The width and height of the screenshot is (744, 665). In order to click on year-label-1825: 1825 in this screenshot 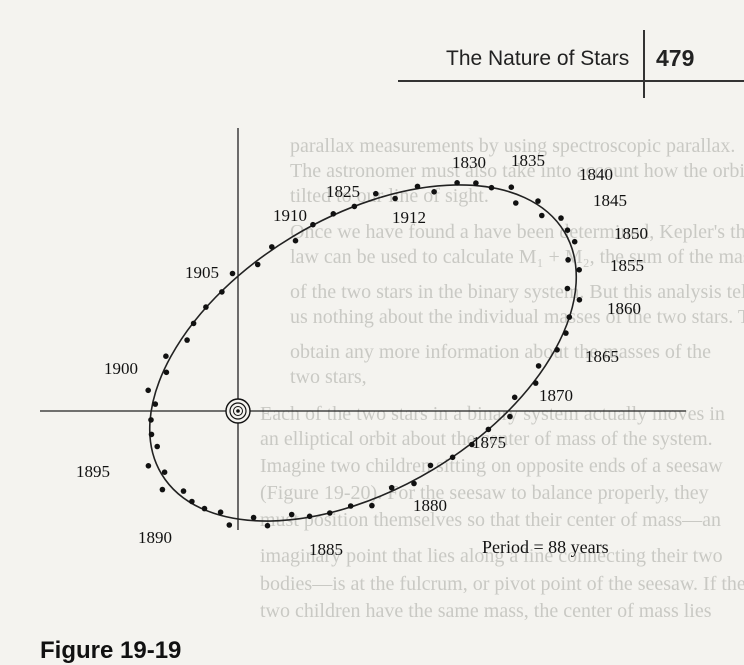, I will do `click(343, 191)`.